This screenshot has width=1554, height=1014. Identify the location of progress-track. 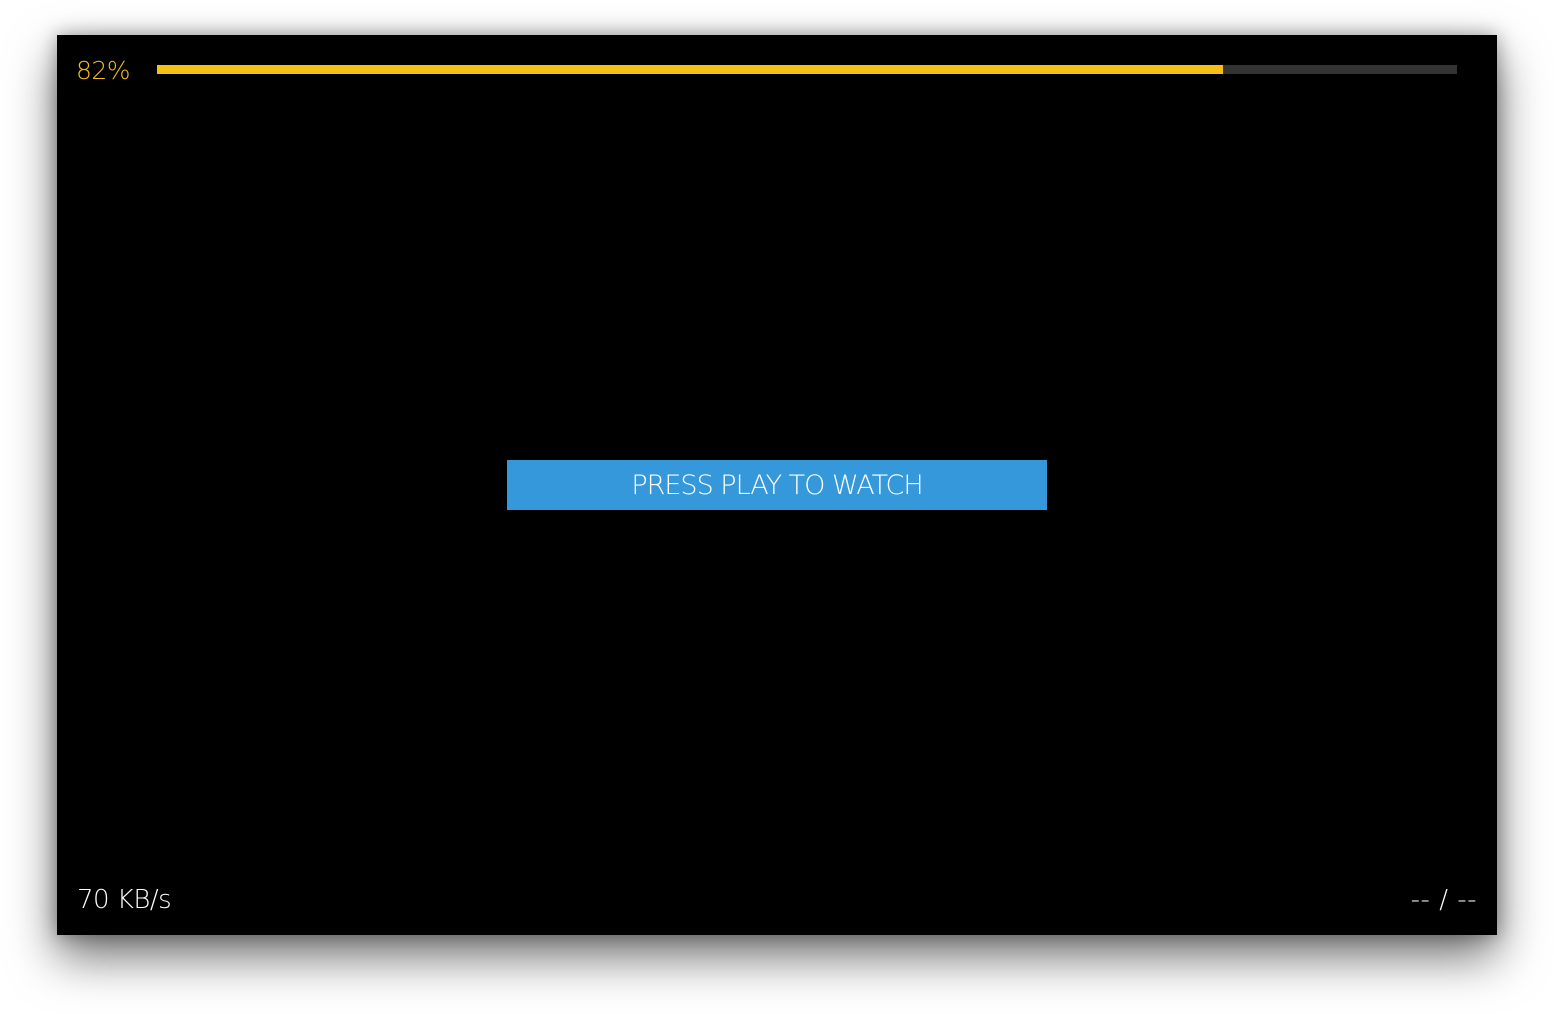
(807, 69).